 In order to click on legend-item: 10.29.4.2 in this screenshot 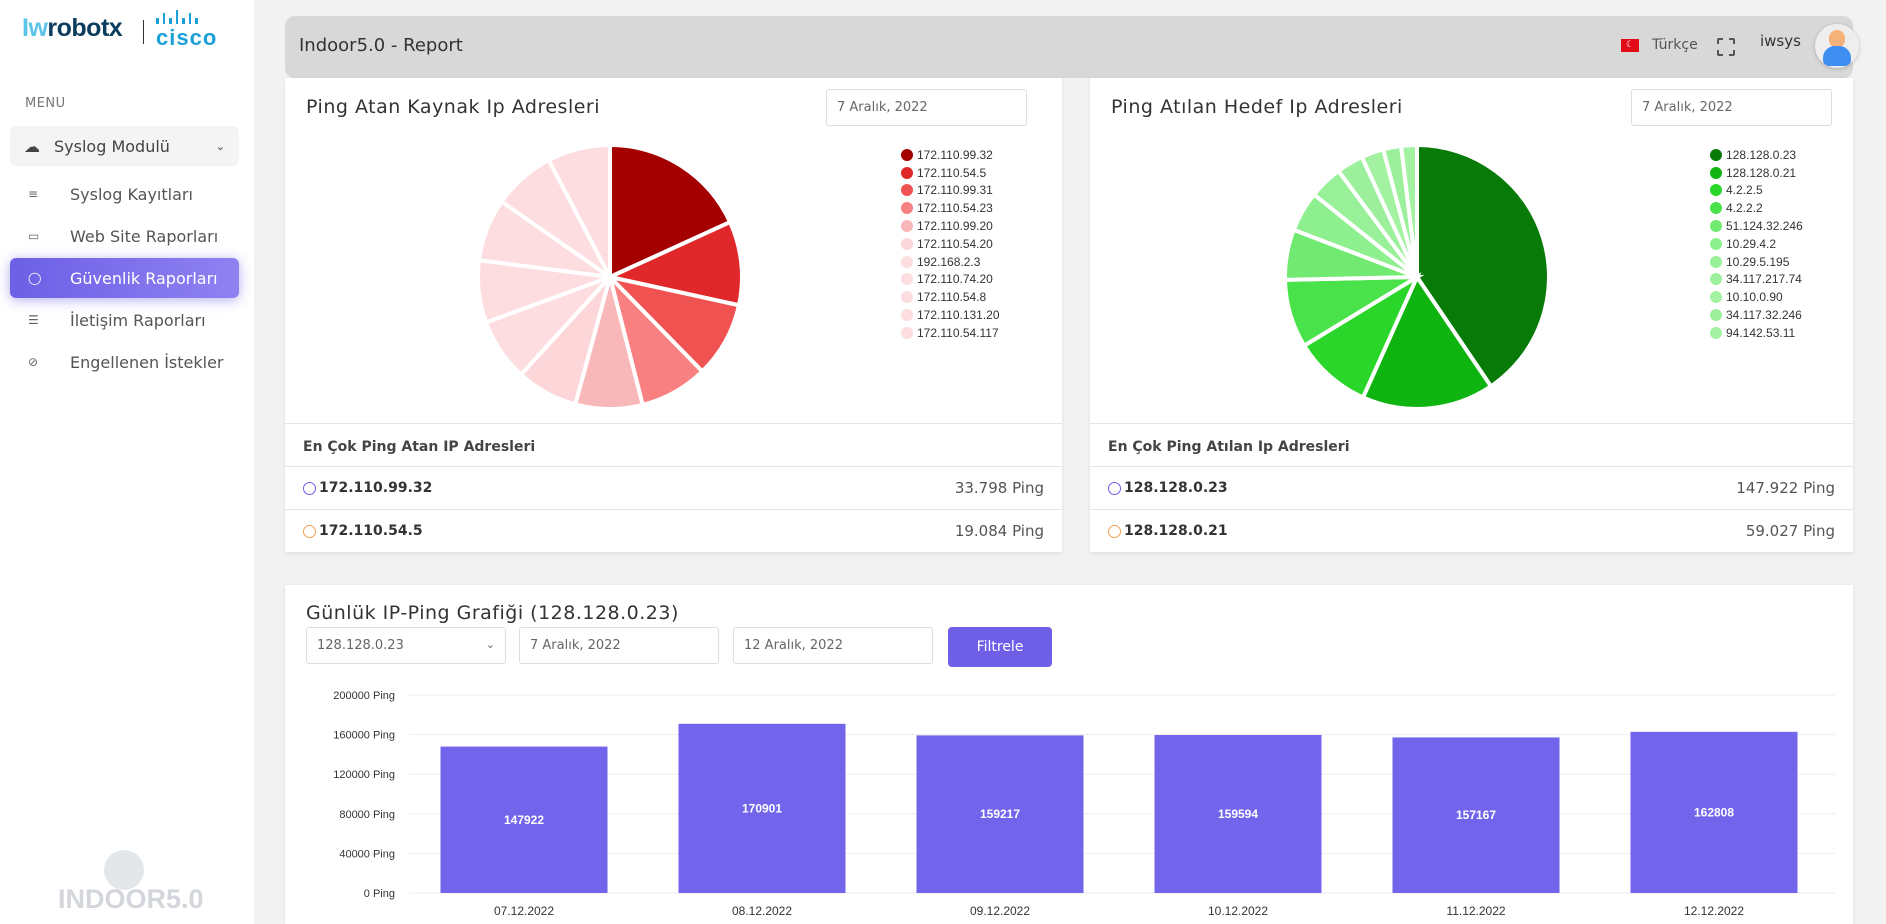, I will do `click(1756, 244)`.